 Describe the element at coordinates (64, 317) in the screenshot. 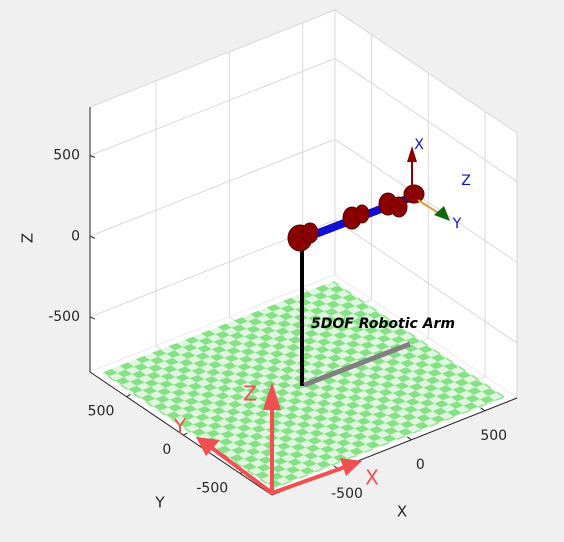

I see `z-tick-label: -500` at that location.